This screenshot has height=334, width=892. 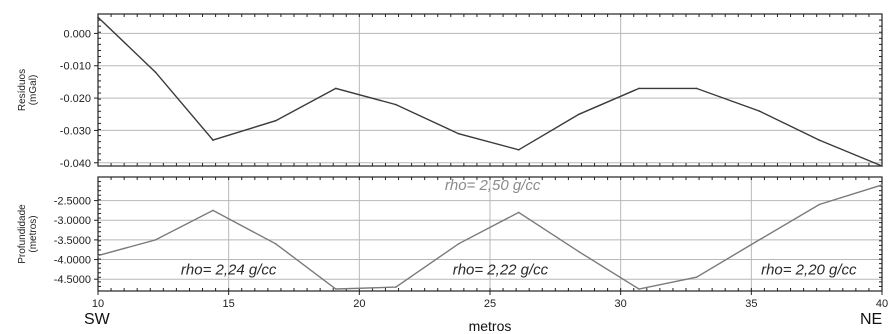 What do you see at coordinates (33, 90) in the screenshot?
I see `y-axis-title-line: (mGal)` at bounding box center [33, 90].